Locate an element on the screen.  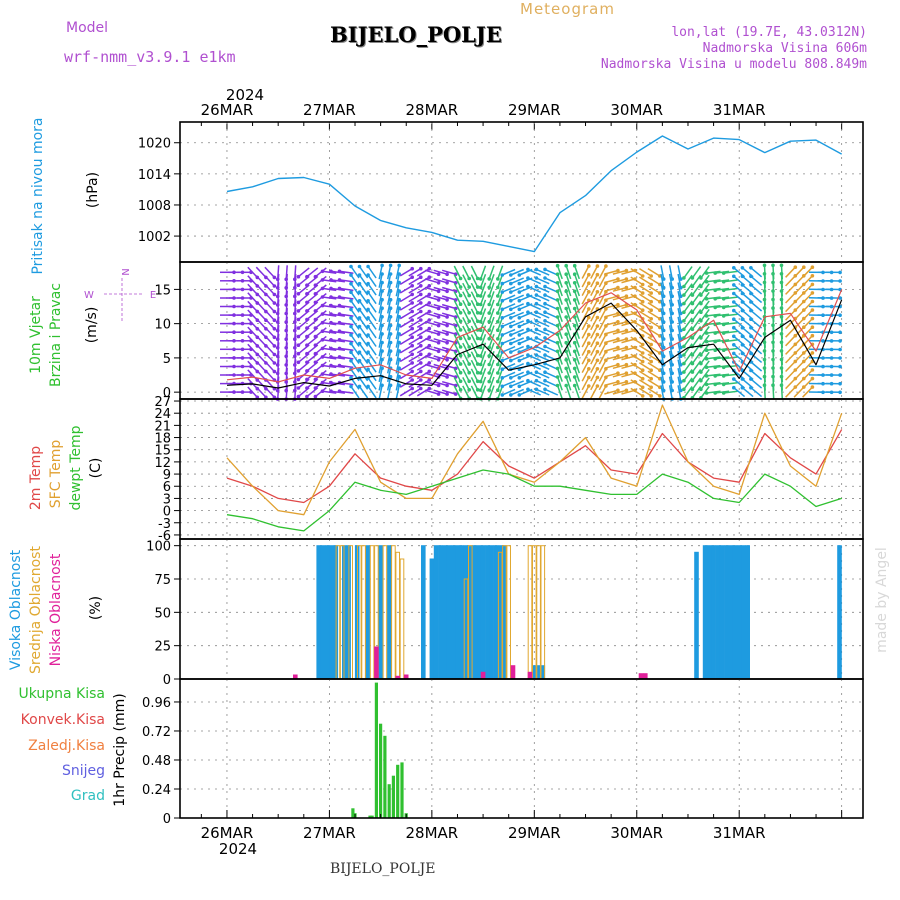
y-tick-label: -3 is located at coordinates (164, 524).